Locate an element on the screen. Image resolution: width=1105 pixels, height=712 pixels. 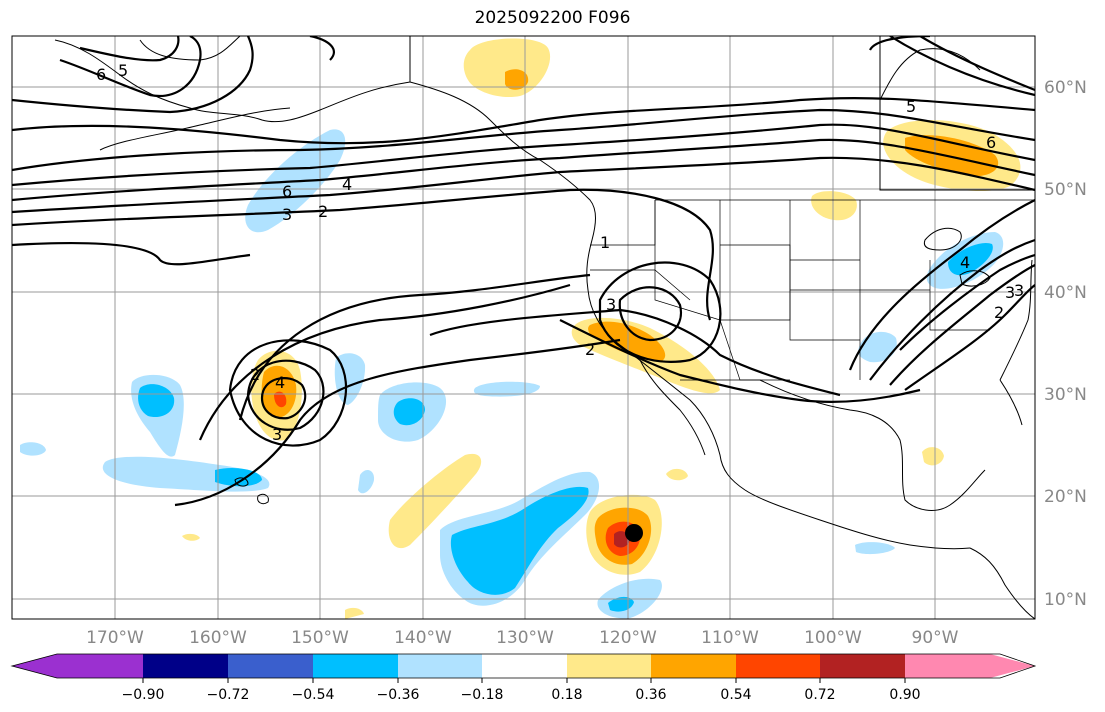
colorbar-tick-label: −0.18 is located at coordinates (482, 695).